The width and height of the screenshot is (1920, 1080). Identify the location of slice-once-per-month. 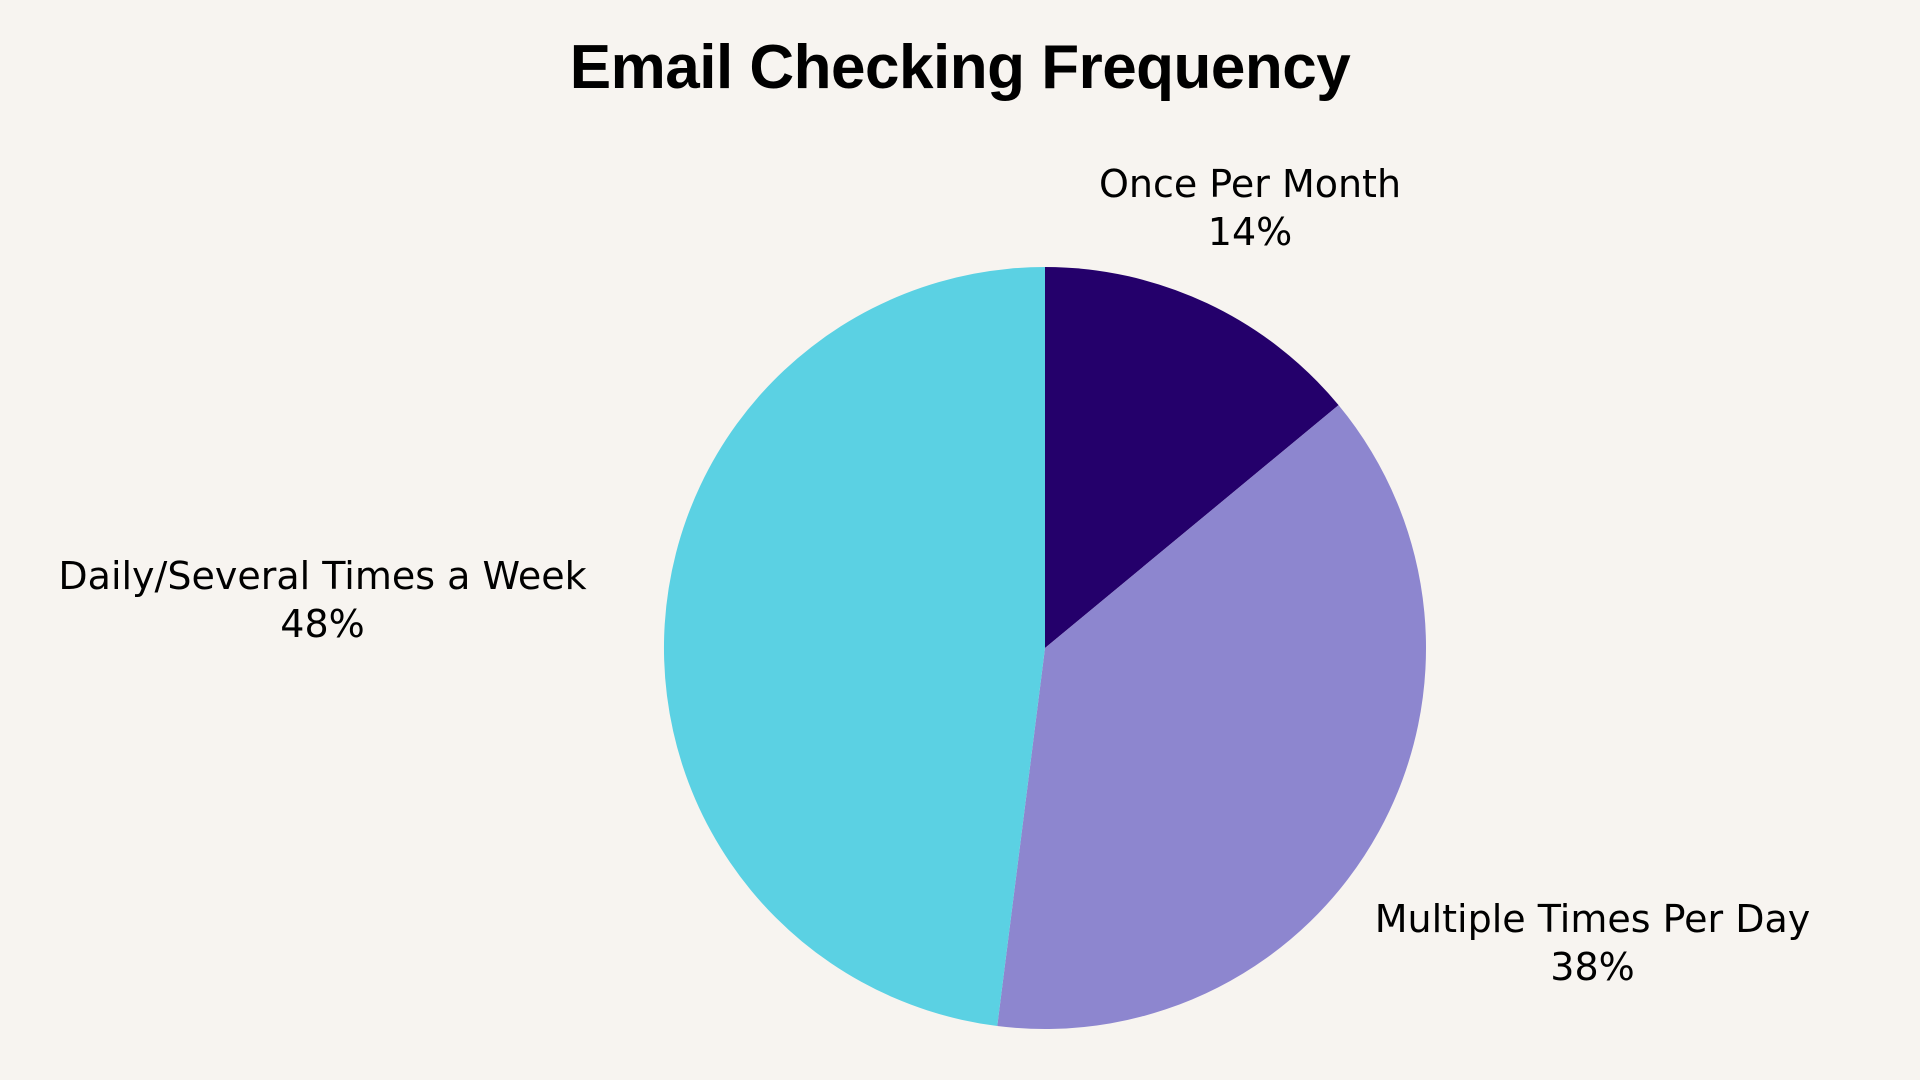
(1192, 457).